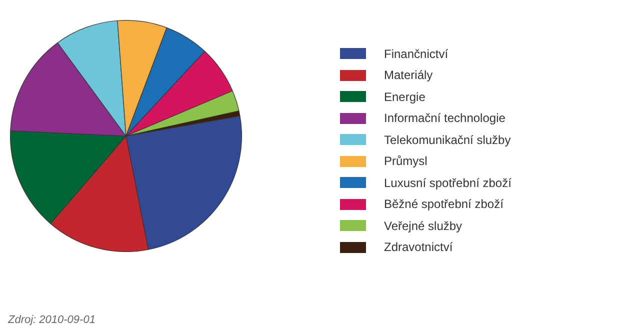  What do you see at coordinates (405, 97) in the screenshot?
I see `legend-label: Energie` at bounding box center [405, 97].